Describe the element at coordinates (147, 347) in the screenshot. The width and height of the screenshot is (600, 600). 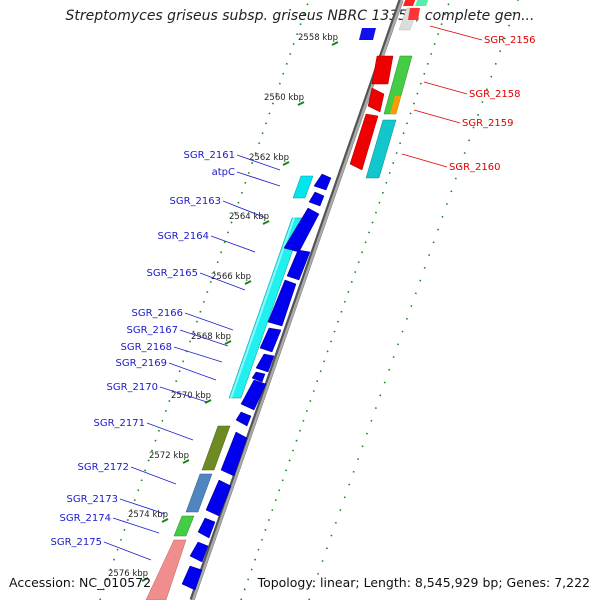
I see `forward-gene-label: SGR_2168` at that location.